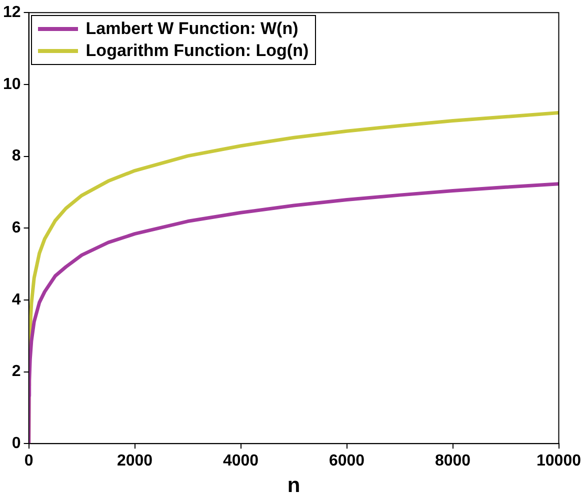 This screenshot has width=584, height=499. Describe the element at coordinates (16, 371) in the screenshot. I see `y-tick-label: 2` at that location.